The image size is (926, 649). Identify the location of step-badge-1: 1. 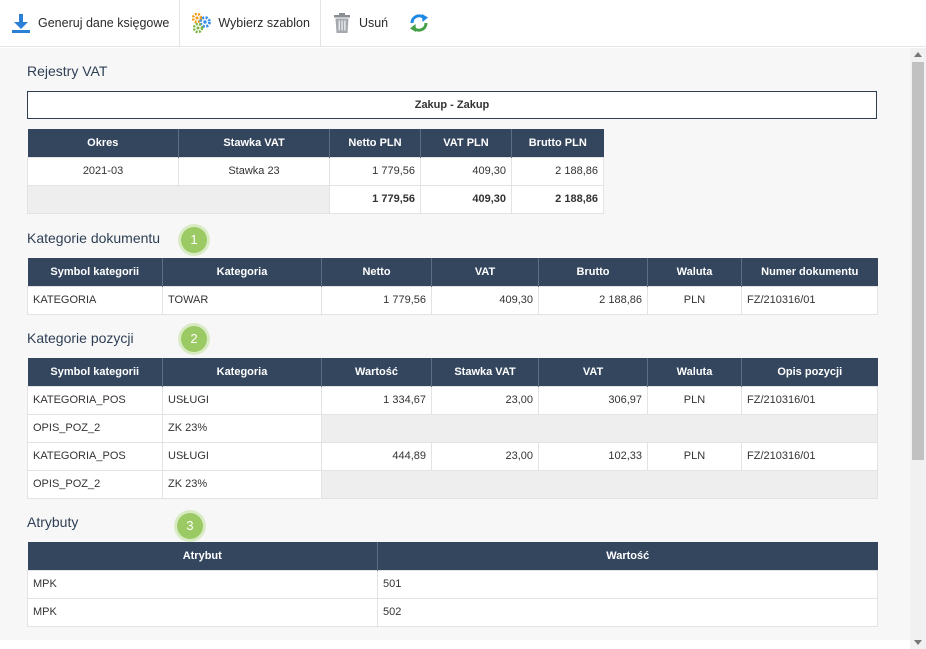
(194, 240).